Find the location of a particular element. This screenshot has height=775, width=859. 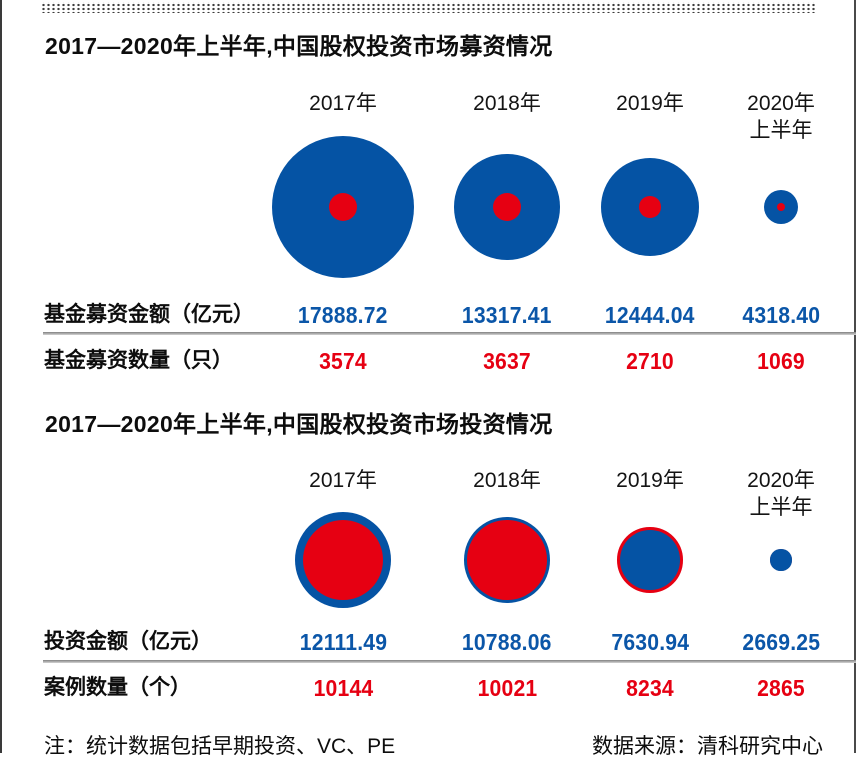

chart-title: 2017—2020年上半年,中国股权投资市场投资情况 is located at coordinates (299, 424).